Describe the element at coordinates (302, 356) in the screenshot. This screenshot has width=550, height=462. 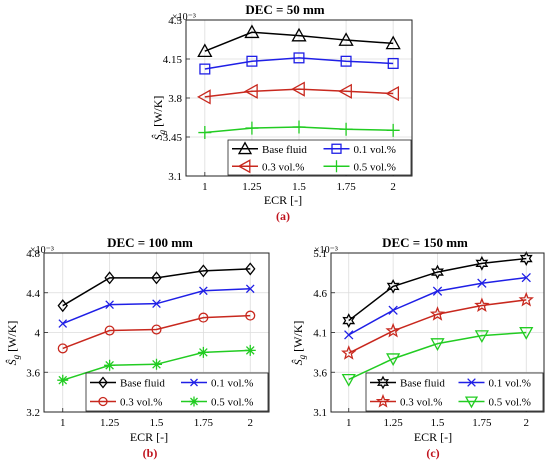
I see `panel-c-ylabel-sub: g` at that location.